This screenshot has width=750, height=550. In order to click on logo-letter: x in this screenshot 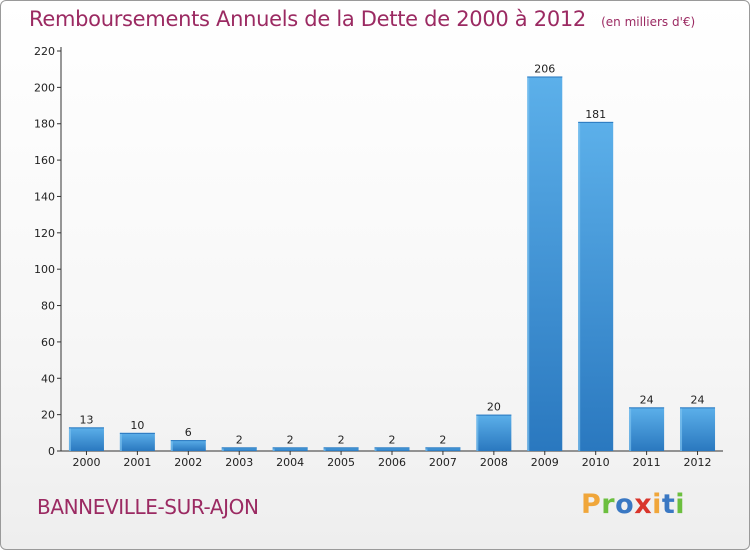, I will do `click(643, 504)`.